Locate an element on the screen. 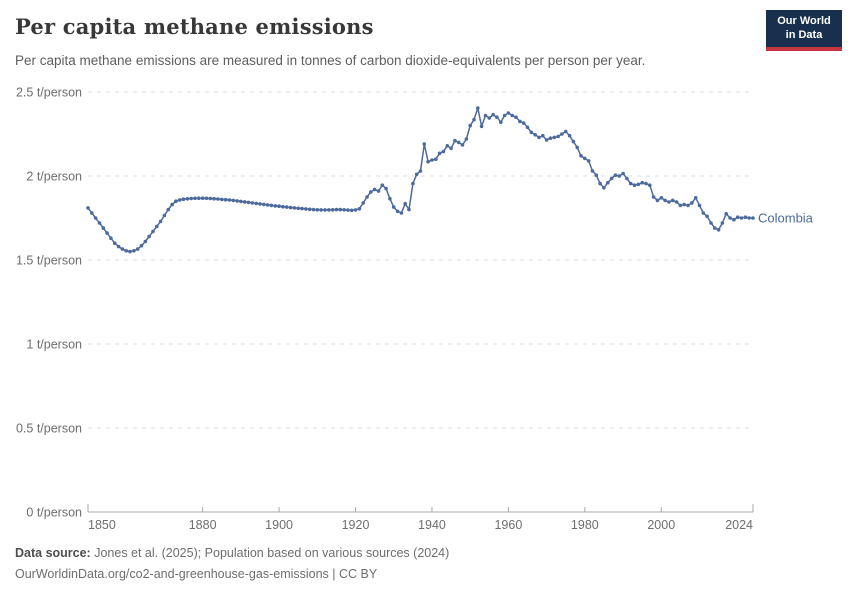 This screenshot has width=850, height=600. y-axis-tick-label: 0 t/person is located at coordinates (54, 513).